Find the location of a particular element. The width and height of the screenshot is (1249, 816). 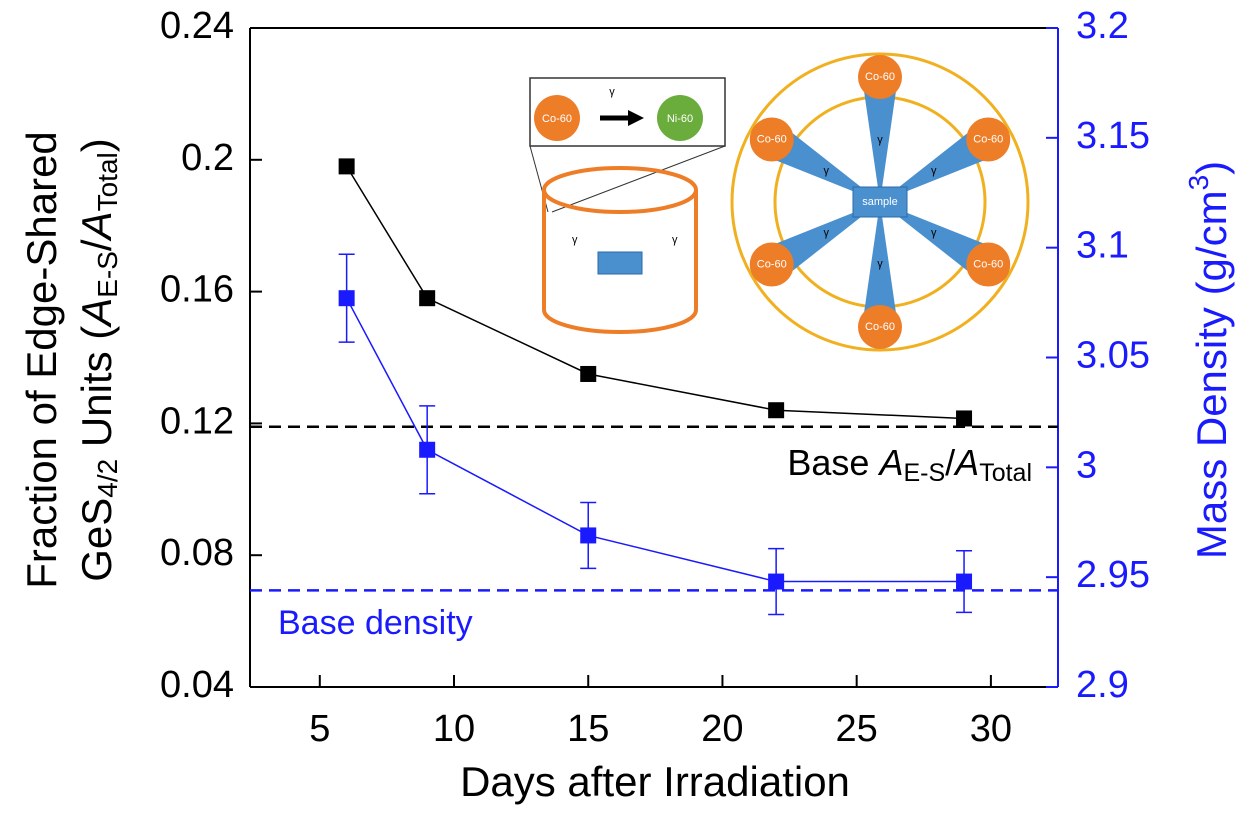

y-tick-label: 0.08 is located at coordinates (197, 553).